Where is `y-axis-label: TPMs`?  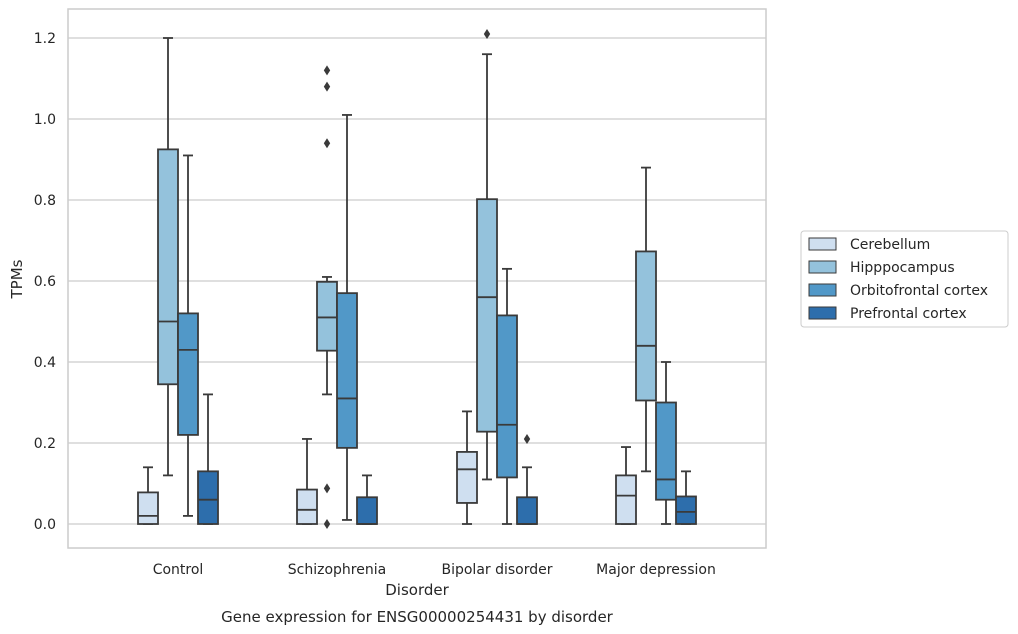 y-axis-label: TPMs is located at coordinates (17, 279).